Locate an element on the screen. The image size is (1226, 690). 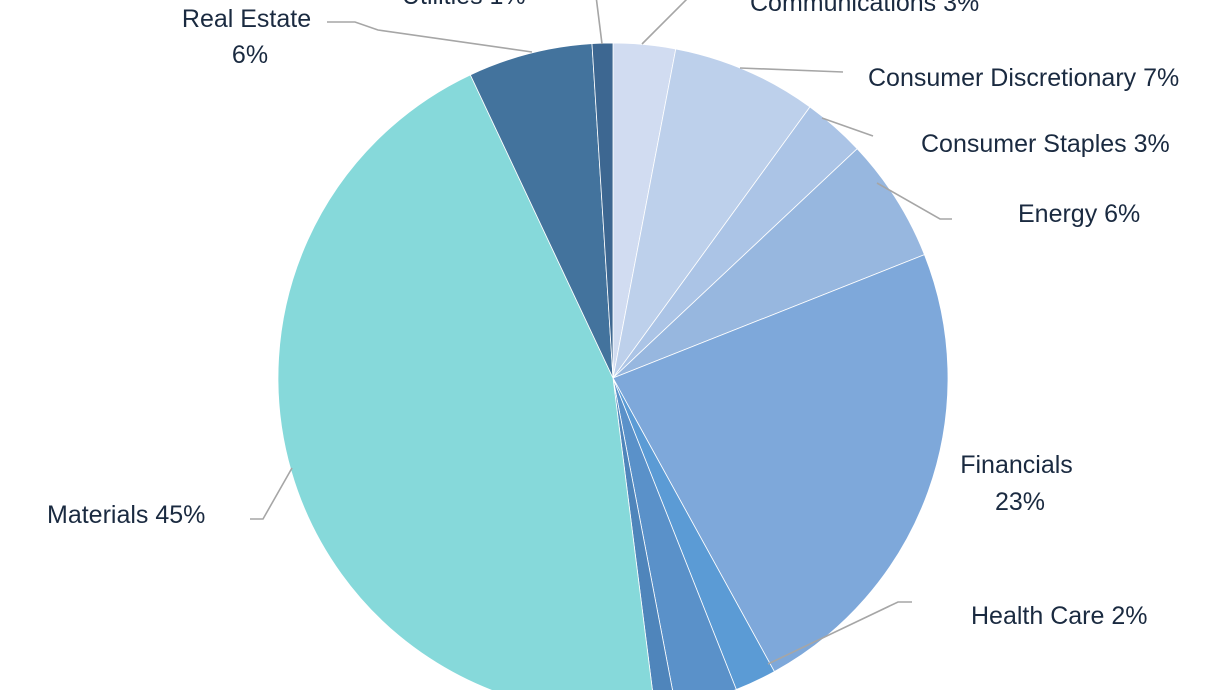
data-label-financials-value: 23% is located at coordinates (1020, 502).